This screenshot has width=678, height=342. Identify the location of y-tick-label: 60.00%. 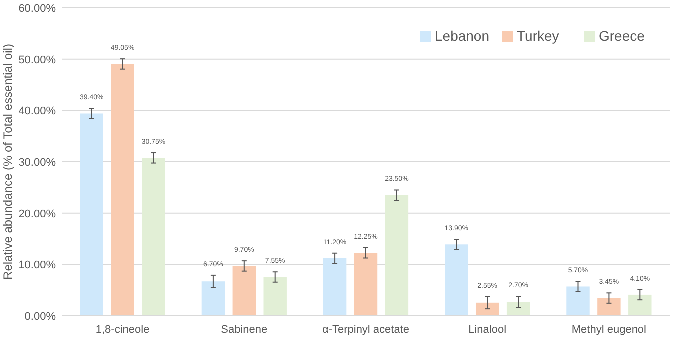
(37, 9).